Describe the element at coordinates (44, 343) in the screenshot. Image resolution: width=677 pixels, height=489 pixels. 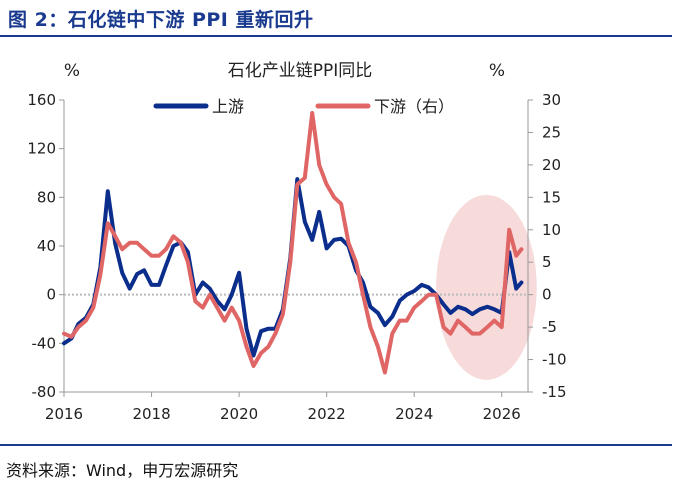
I see `left-tick-label: -40` at that location.